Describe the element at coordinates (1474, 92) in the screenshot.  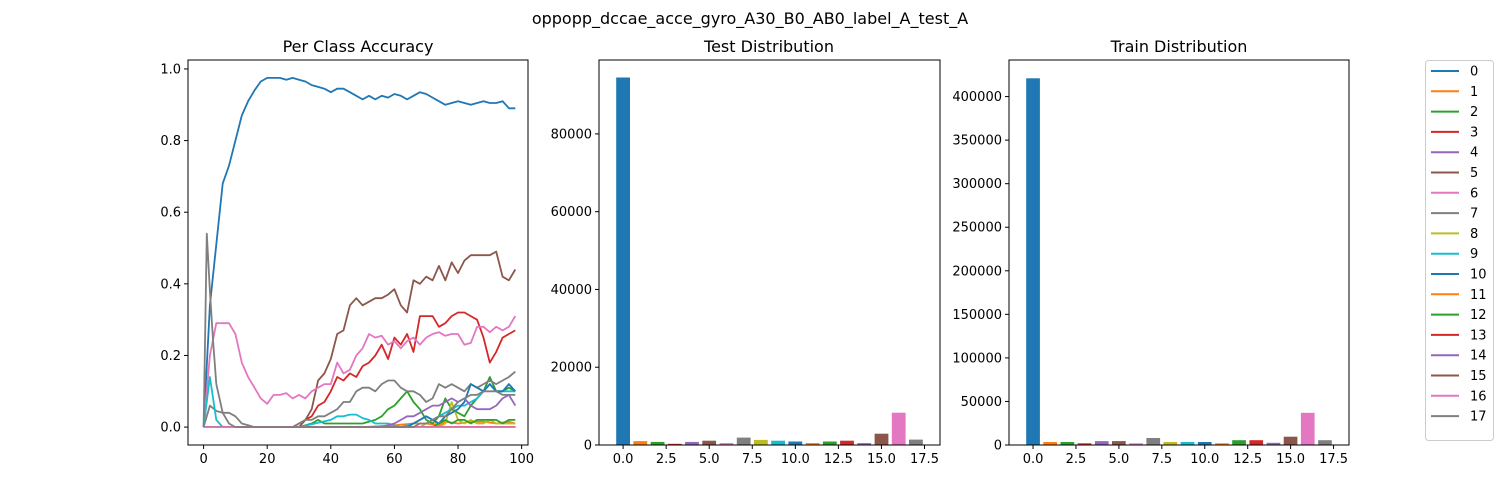
I see `legend-label-1: 1` at that location.